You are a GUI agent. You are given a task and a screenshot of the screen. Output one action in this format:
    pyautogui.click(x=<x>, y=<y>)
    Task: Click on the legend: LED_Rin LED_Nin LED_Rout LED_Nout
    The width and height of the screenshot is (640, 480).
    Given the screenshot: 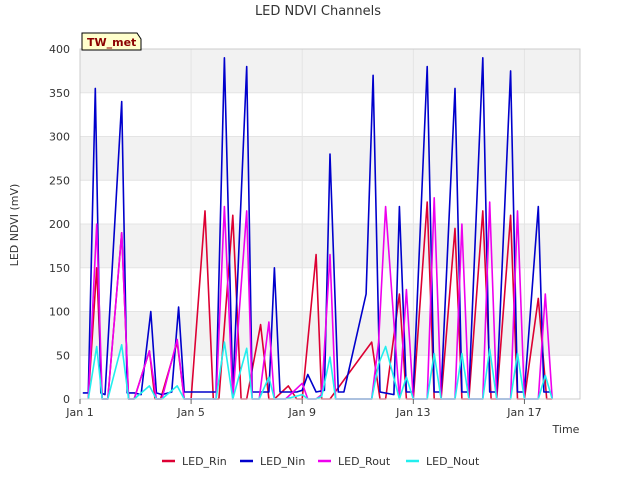 What is the action you would take?
    pyautogui.click(x=321, y=461)
    